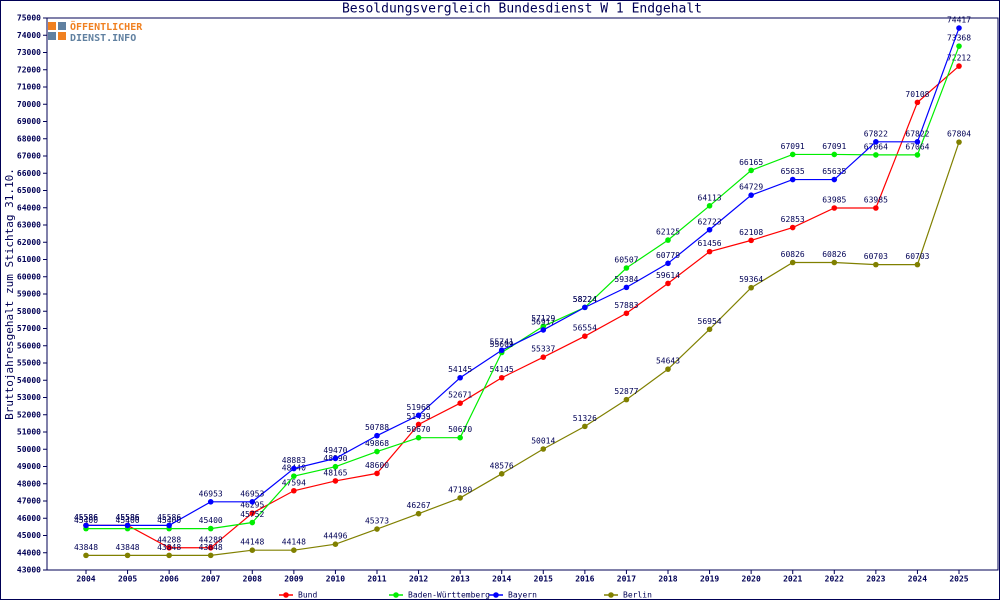 The width and height of the screenshot is (1000, 600). Describe the element at coordinates (543, 318) in the screenshot. I see `value-label: 57129` at that location.